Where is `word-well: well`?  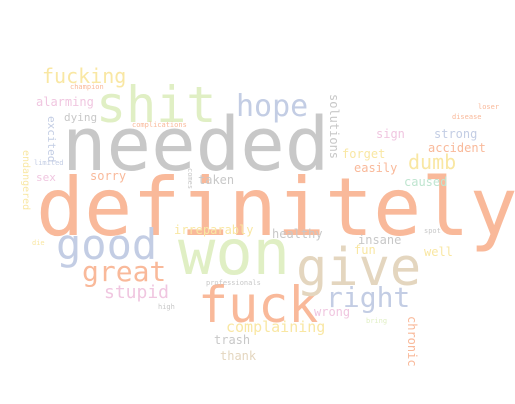 word-well: well is located at coordinates (438, 252).